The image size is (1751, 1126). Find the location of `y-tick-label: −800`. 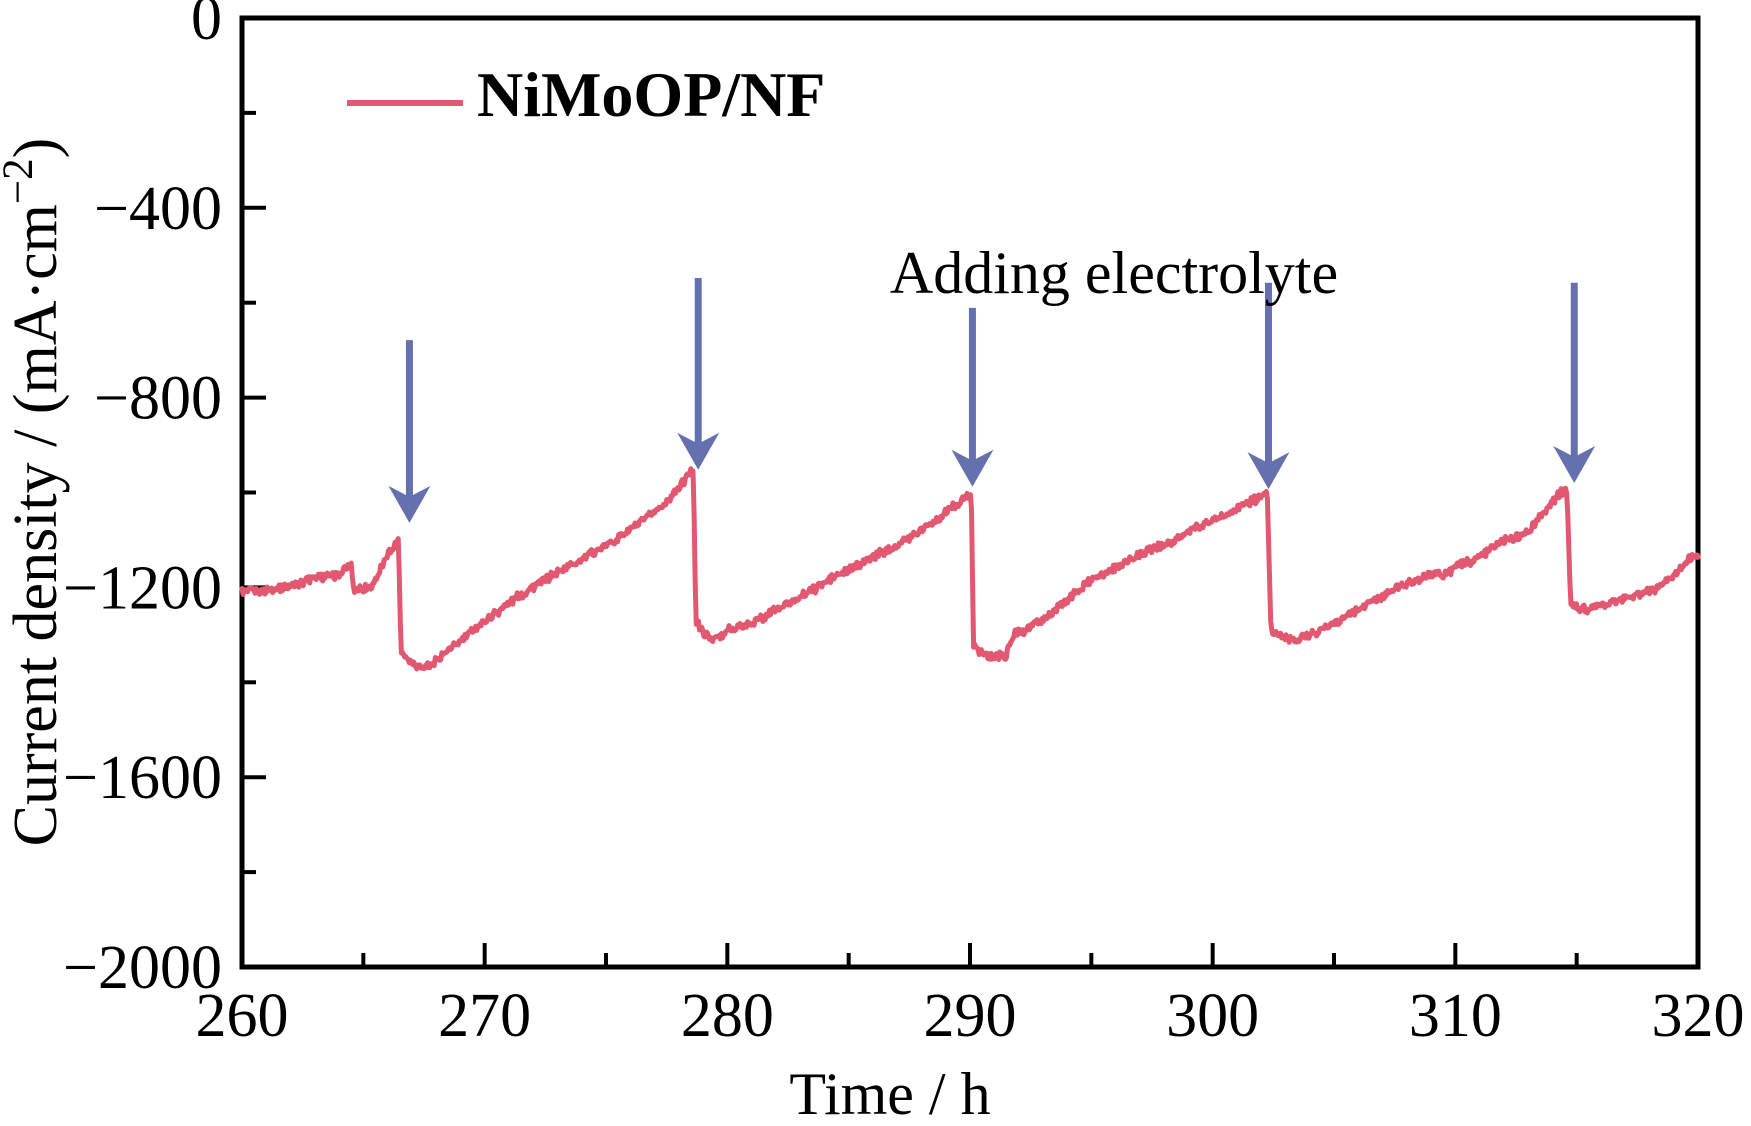

y-tick-label: −800 is located at coordinates (158, 399).